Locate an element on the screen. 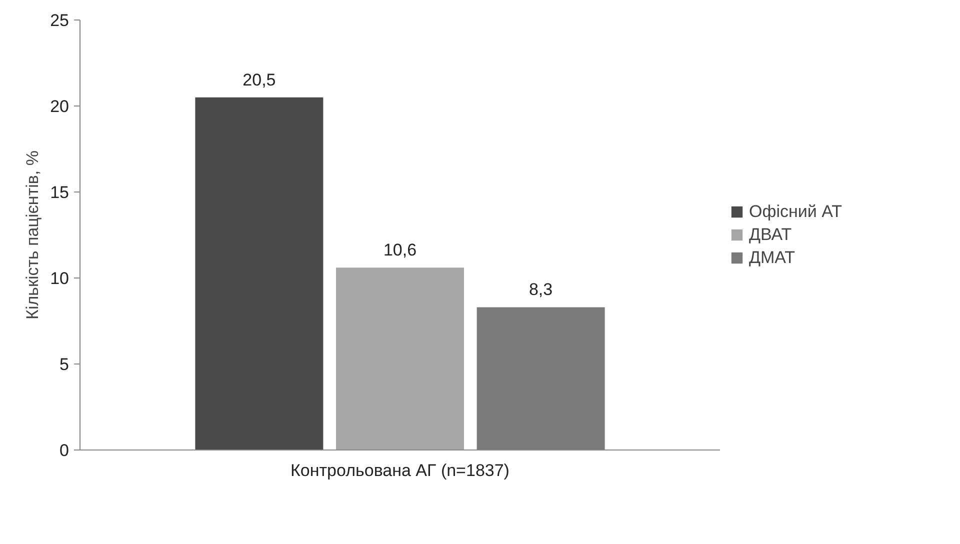  y-tick-label: 0 is located at coordinates (65, 450).